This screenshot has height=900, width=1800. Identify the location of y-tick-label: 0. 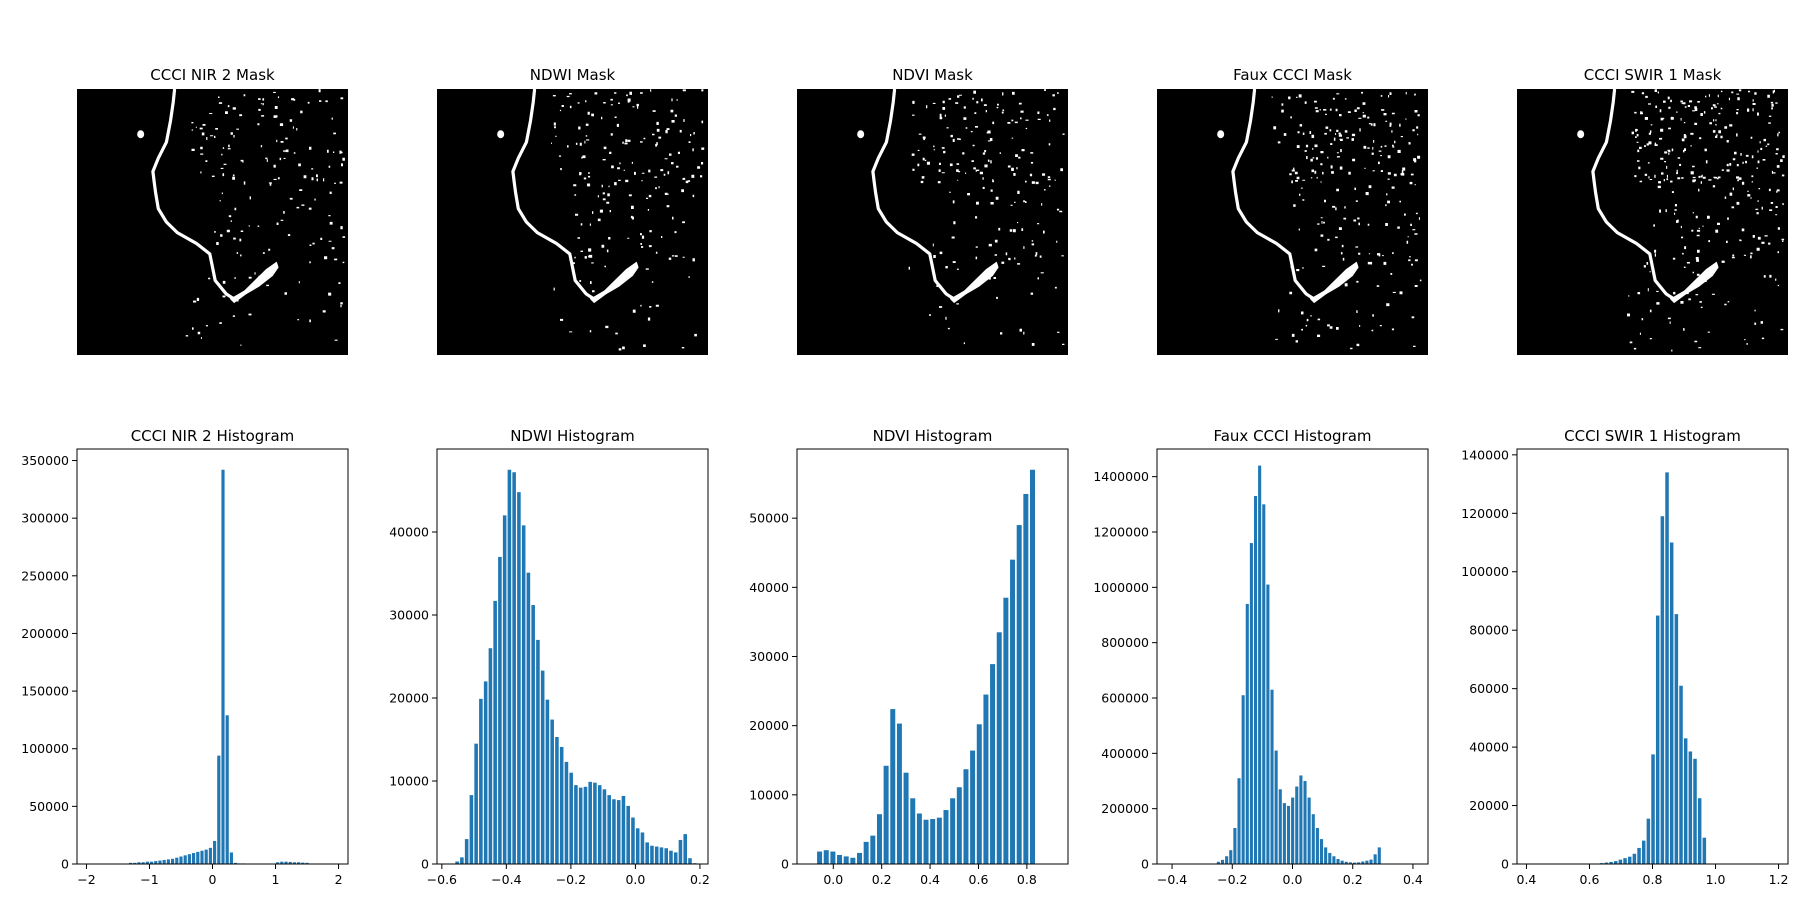
(1145, 864).